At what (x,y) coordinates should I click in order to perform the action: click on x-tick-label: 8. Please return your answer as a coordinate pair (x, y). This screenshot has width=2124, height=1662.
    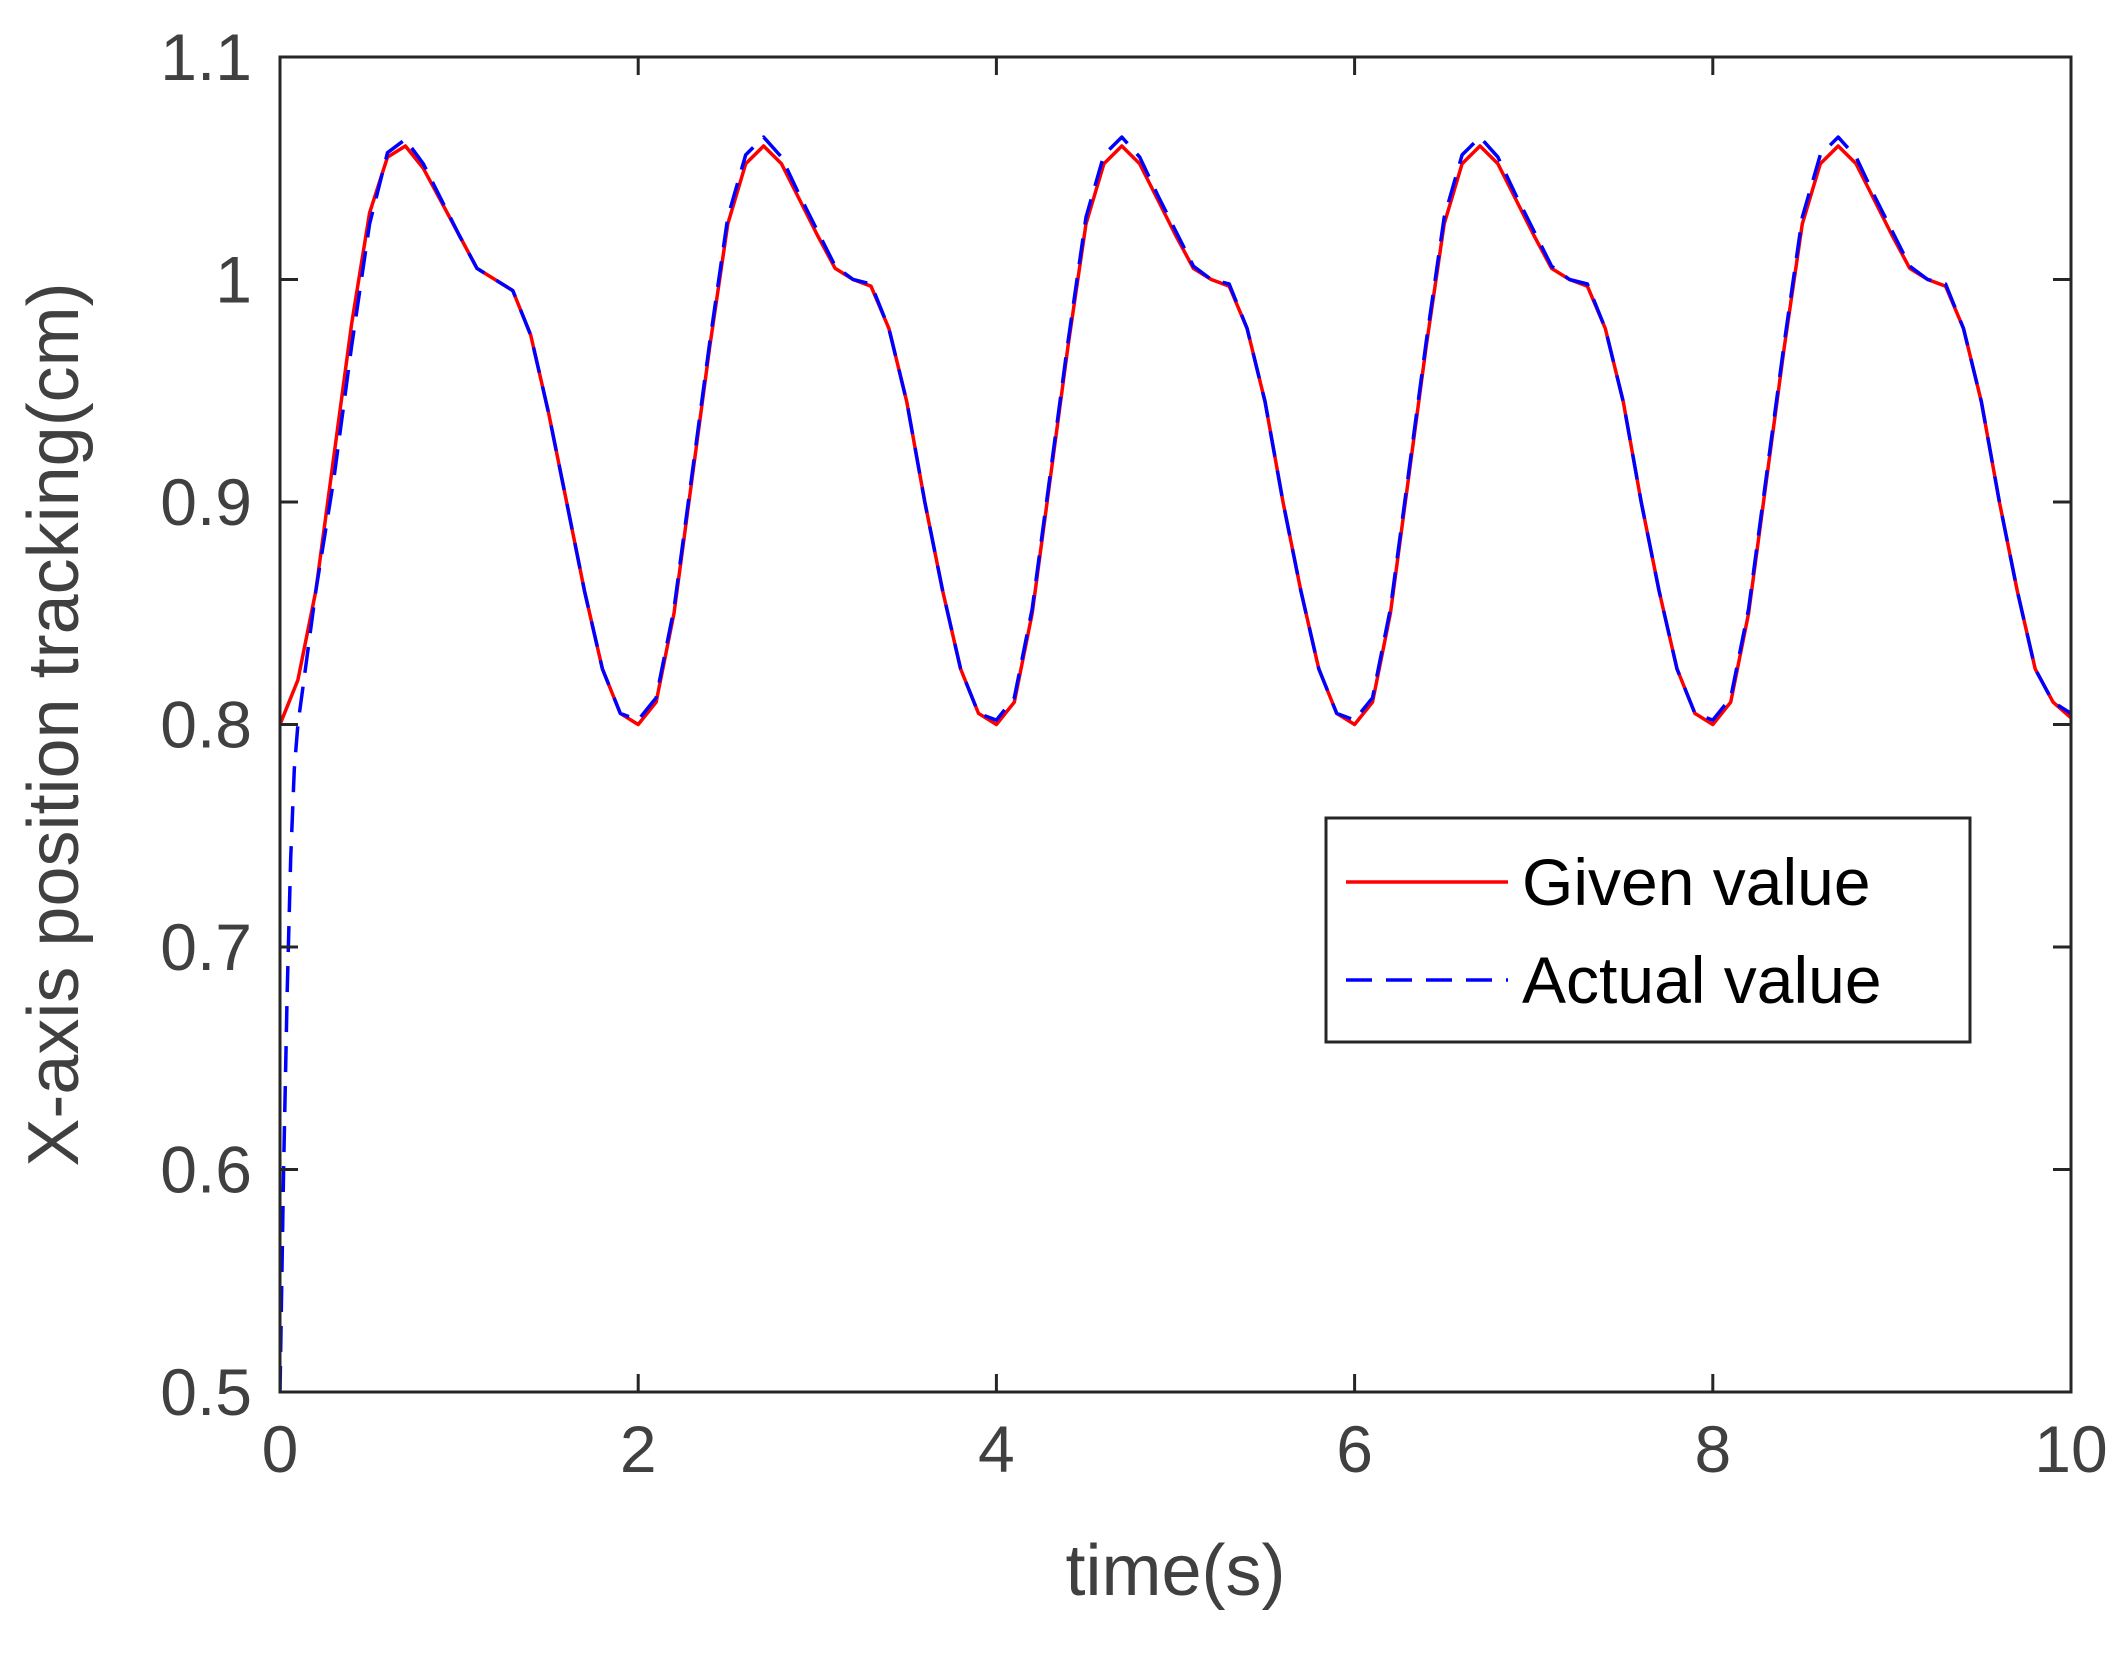
    Looking at the image, I should click on (1712, 1449).